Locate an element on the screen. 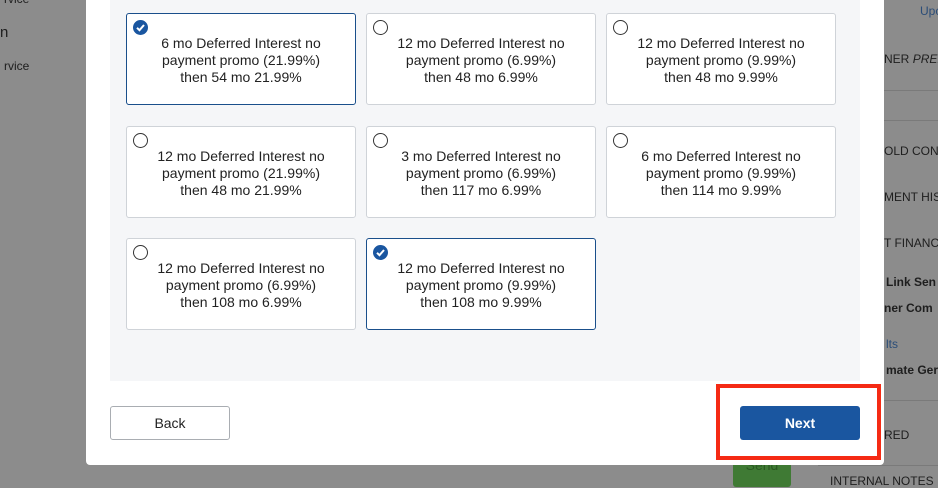 This screenshot has height=488, width=938. option-line: then 114 mo 9.99% is located at coordinates (721, 189).